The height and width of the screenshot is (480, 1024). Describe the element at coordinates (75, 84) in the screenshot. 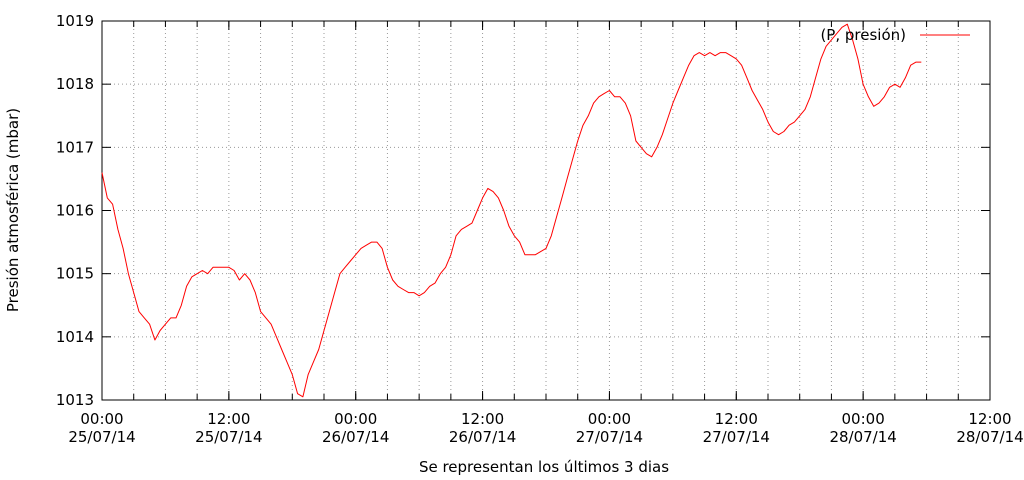

I see `y-tick-label: 1018` at that location.